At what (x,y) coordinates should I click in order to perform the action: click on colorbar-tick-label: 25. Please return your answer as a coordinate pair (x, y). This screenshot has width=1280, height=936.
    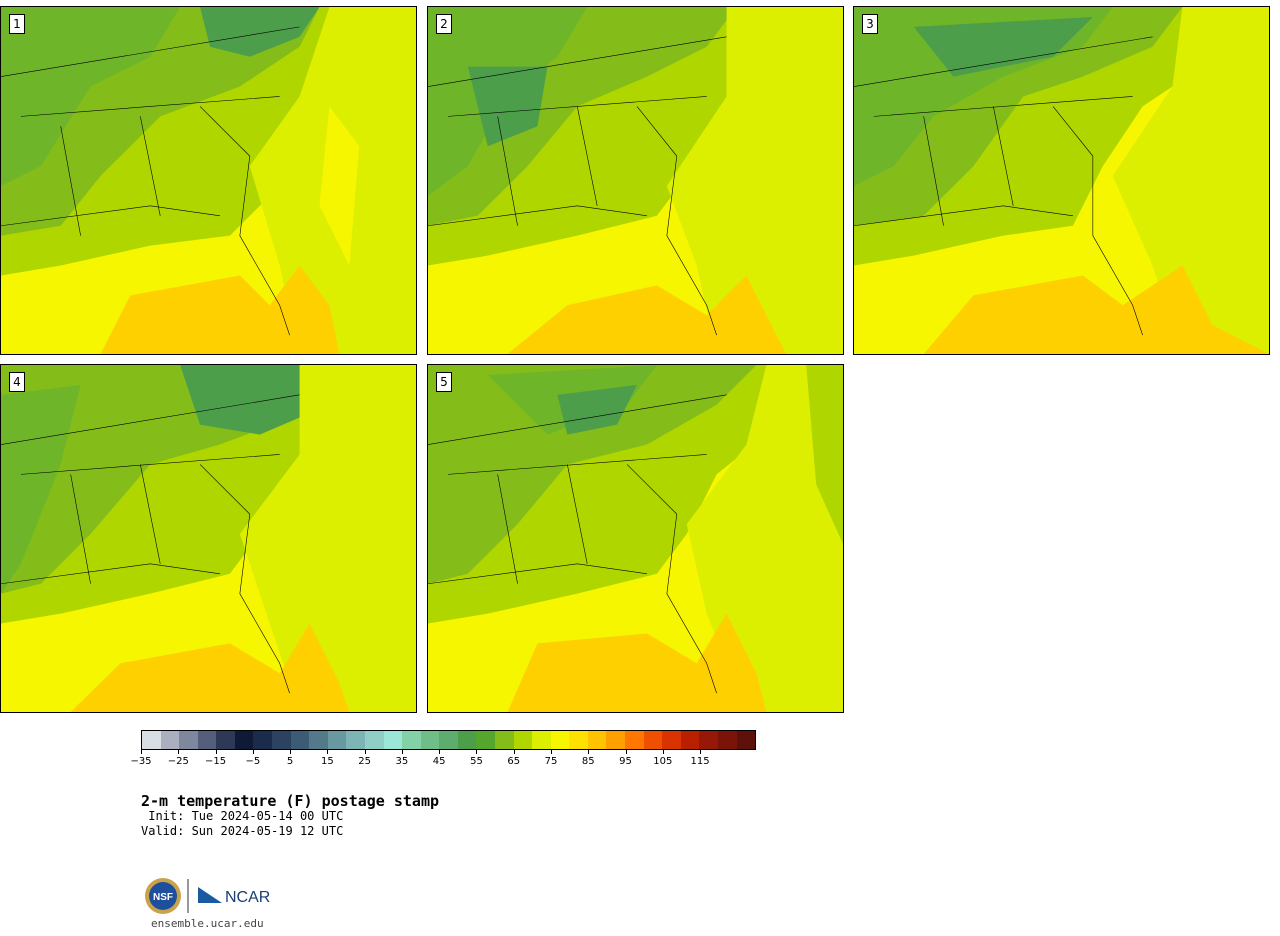
    Looking at the image, I should click on (364, 761).